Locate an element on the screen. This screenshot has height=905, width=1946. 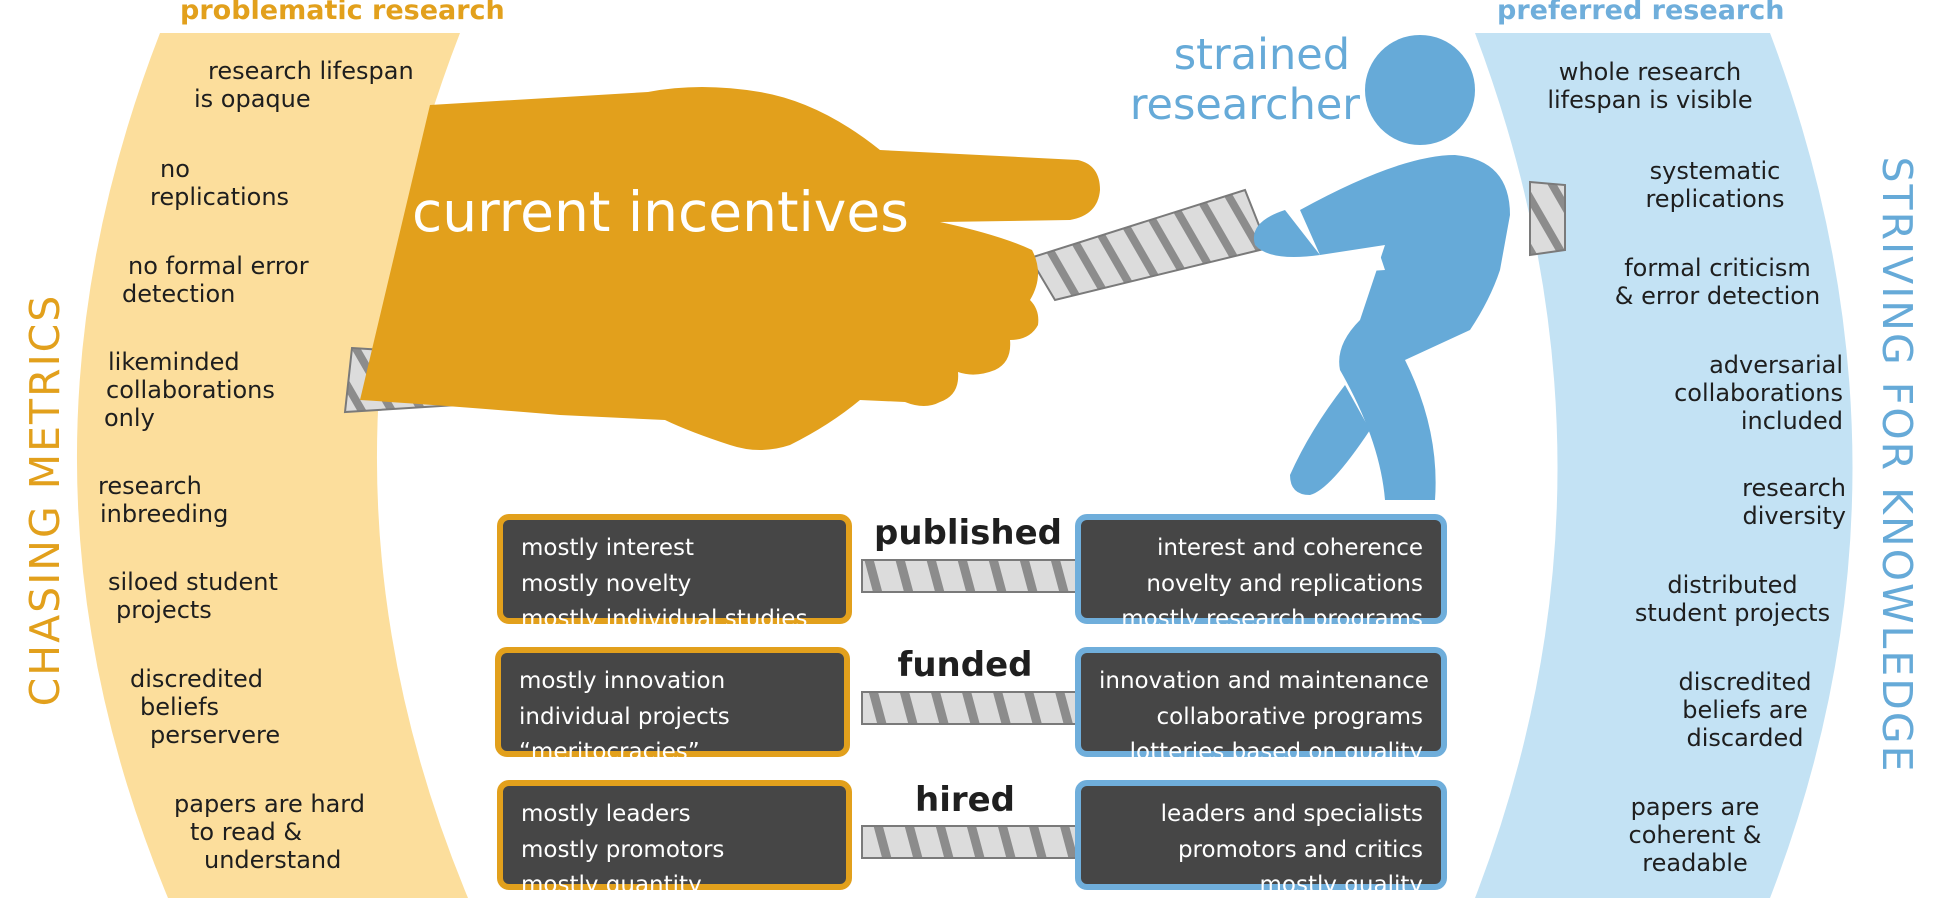
comparison-label-published: published is located at coordinates (968, 533).